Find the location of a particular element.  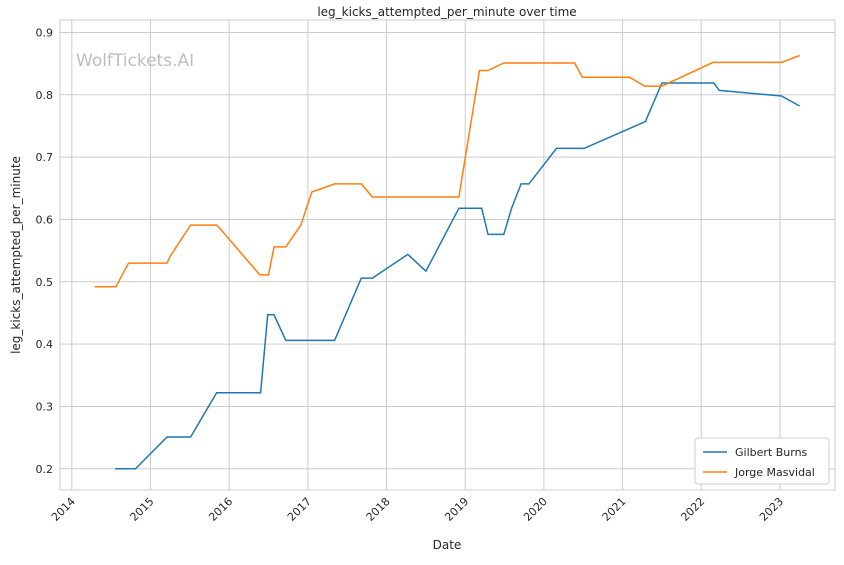

x-tick-label: 2016 is located at coordinates (220, 509).